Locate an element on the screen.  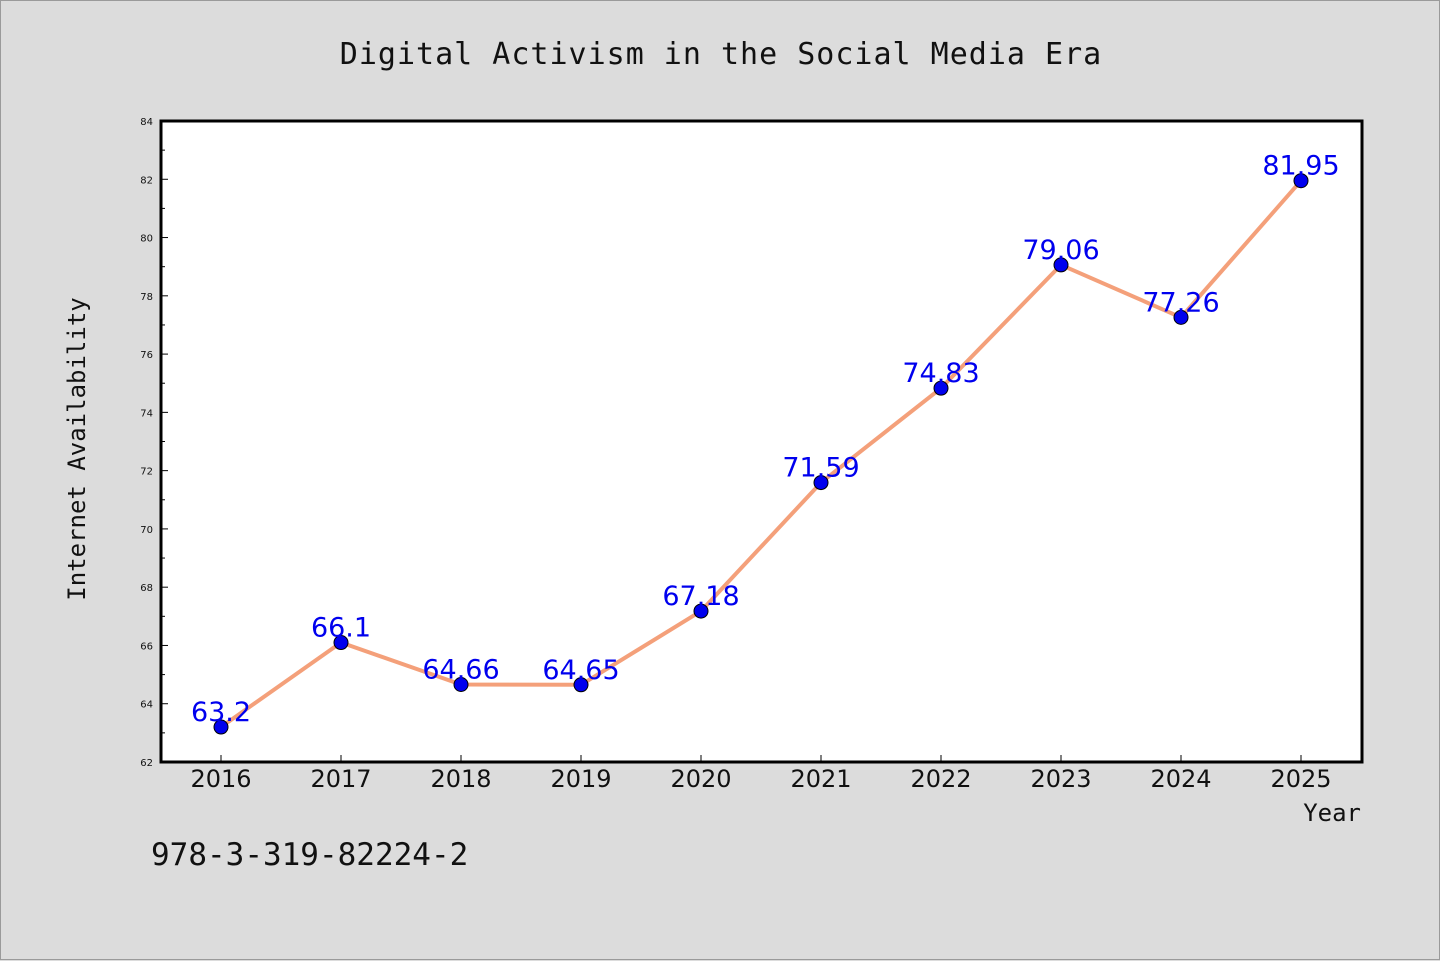
x-axis: 2016 2017 2018 2019 2020 2021 2022 2023 2024 2025 is located at coordinates (761, 774).